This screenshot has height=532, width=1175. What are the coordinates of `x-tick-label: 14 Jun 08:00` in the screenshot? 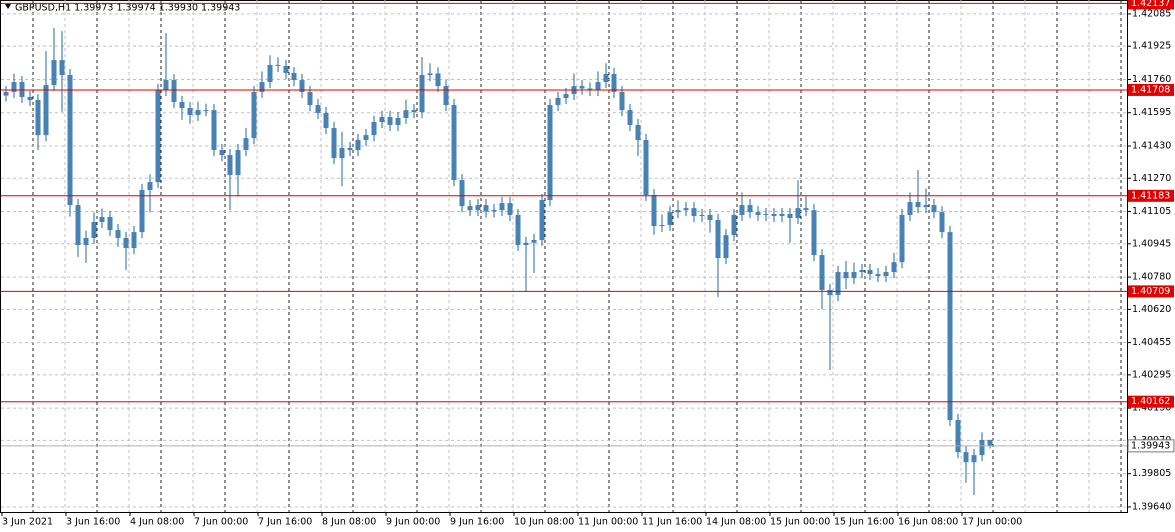 It's located at (736, 522).